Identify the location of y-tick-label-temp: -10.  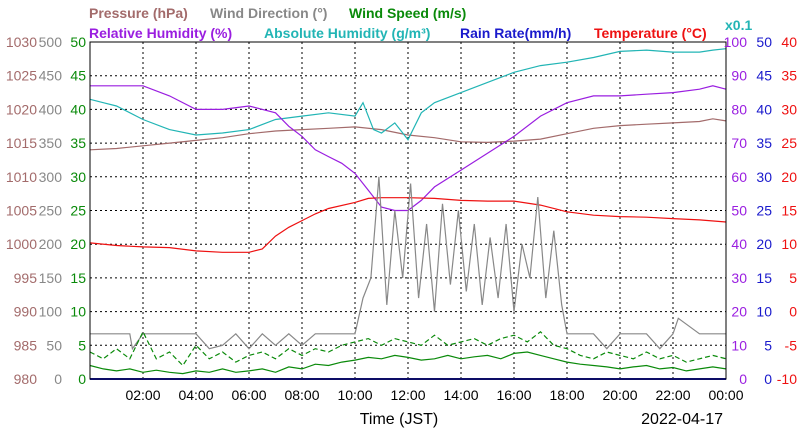
(787, 379).